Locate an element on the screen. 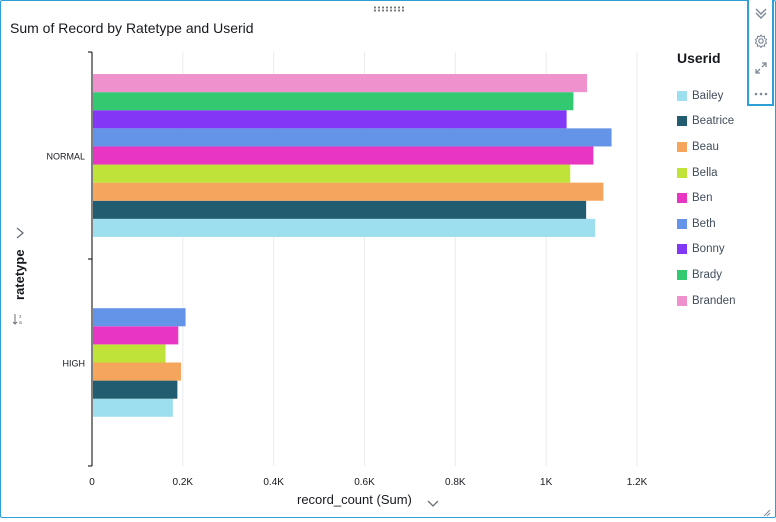  legend-title: Userid is located at coordinates (699, 58).